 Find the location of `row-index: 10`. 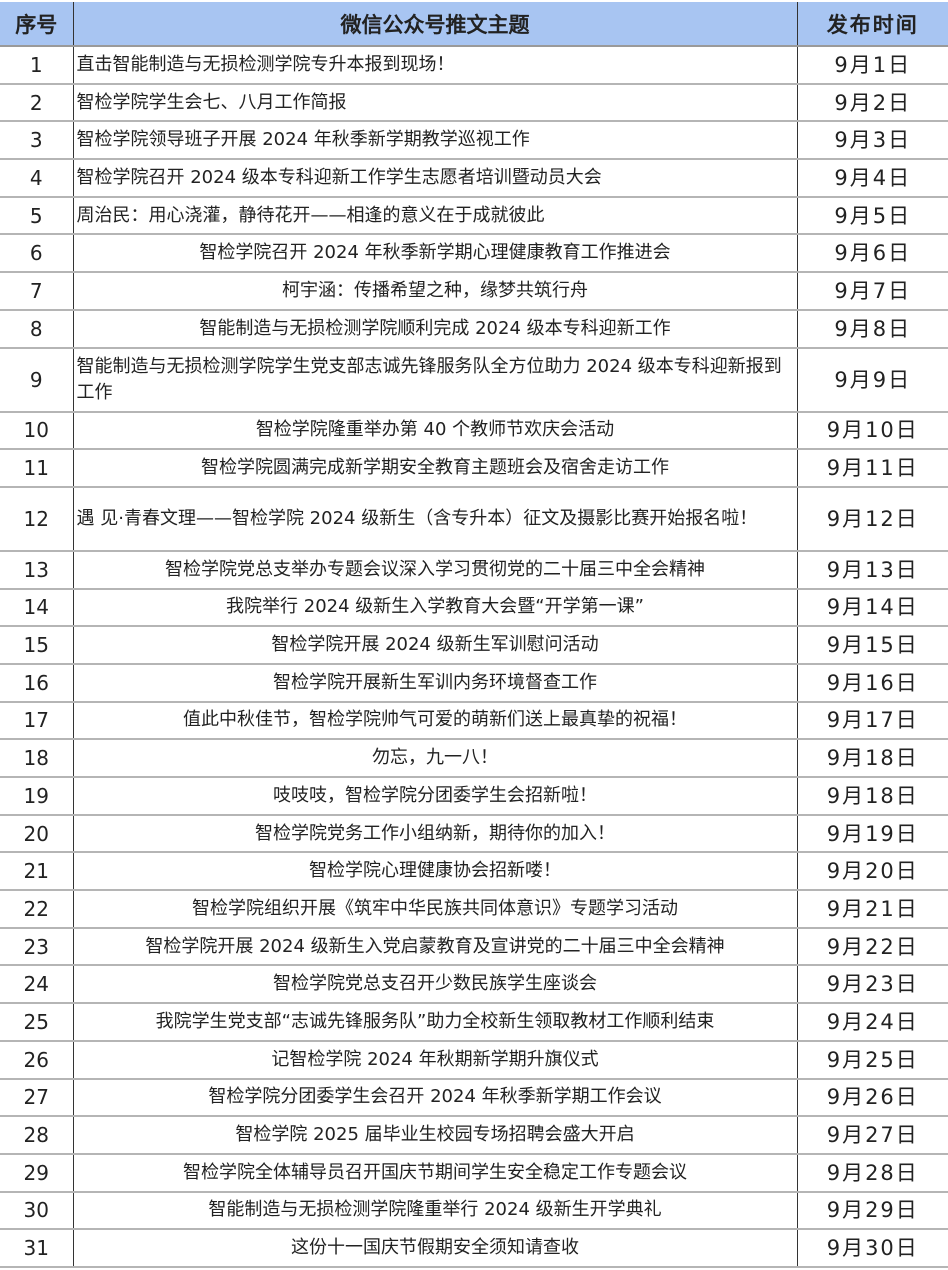

row-index: 10 is located at coordinates (37, 431).